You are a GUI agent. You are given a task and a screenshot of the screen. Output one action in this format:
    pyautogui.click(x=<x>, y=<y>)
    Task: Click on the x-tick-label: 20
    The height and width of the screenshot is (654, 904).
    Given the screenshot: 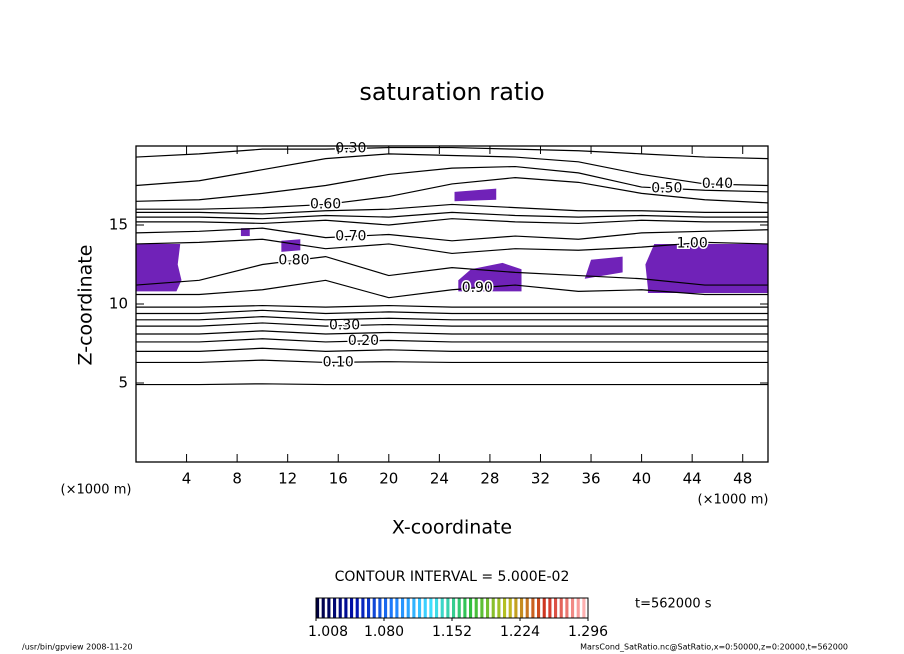 What is the action you would take?
    pyautogui.click(x=388, y=479)
    